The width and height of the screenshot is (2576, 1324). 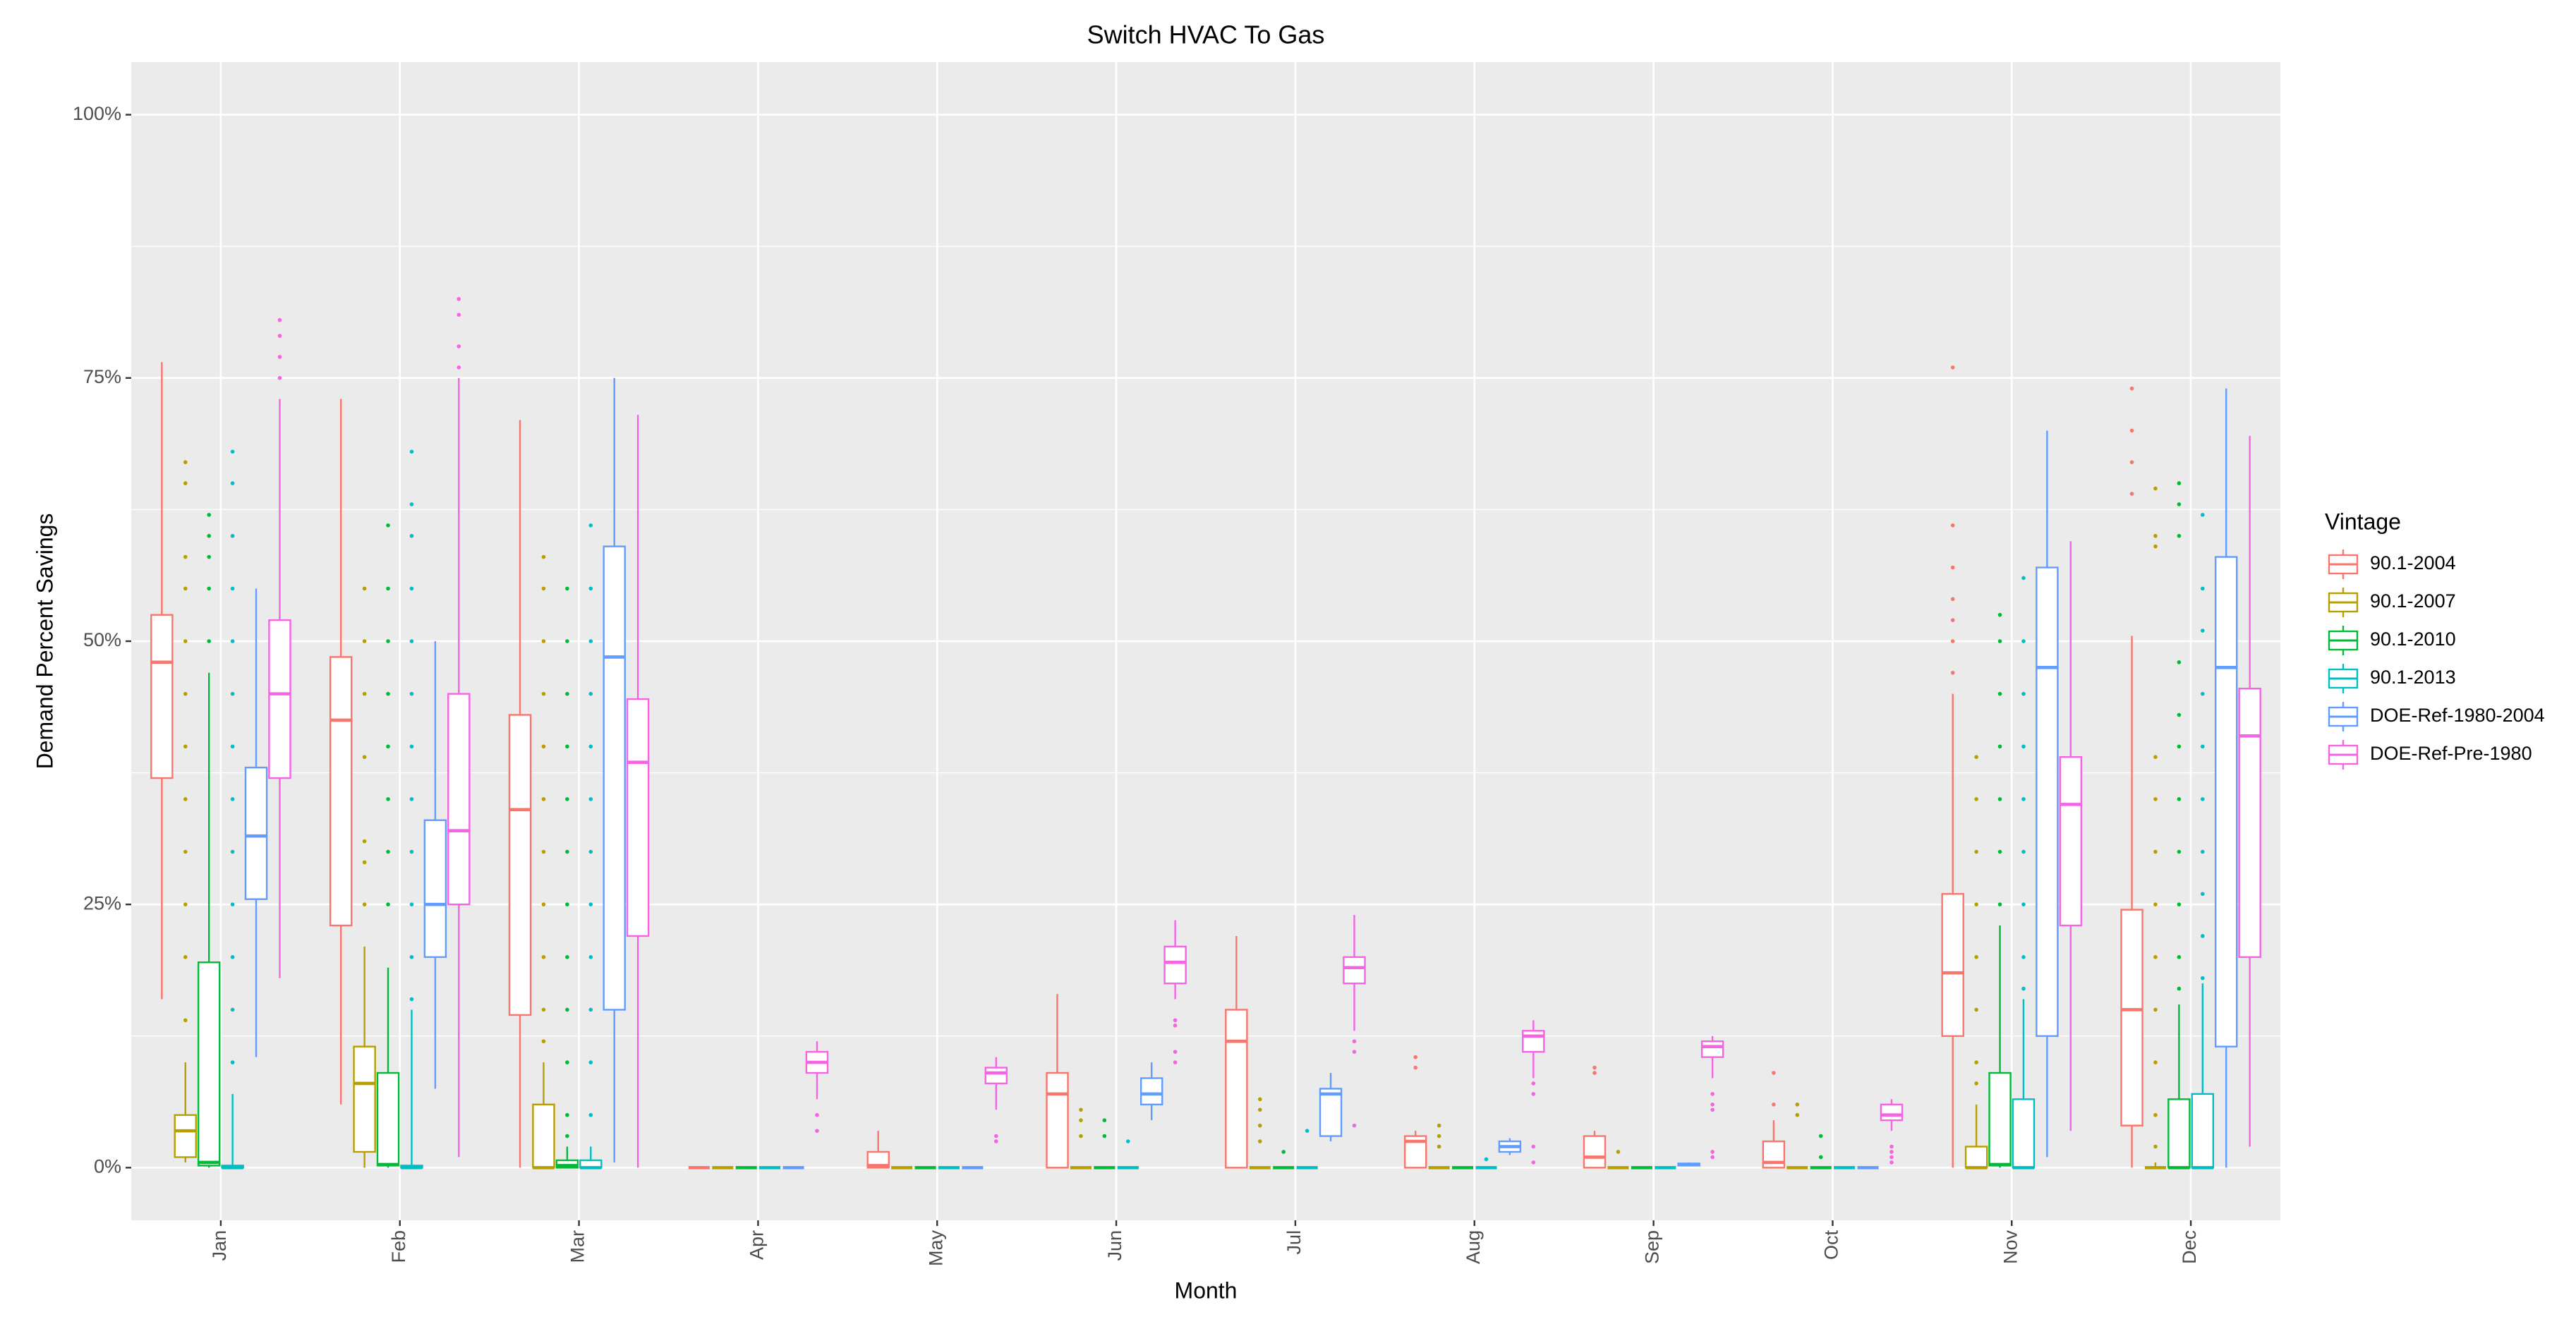 I want to click on legend-title: Vintage, so click(x=2363, y=521).